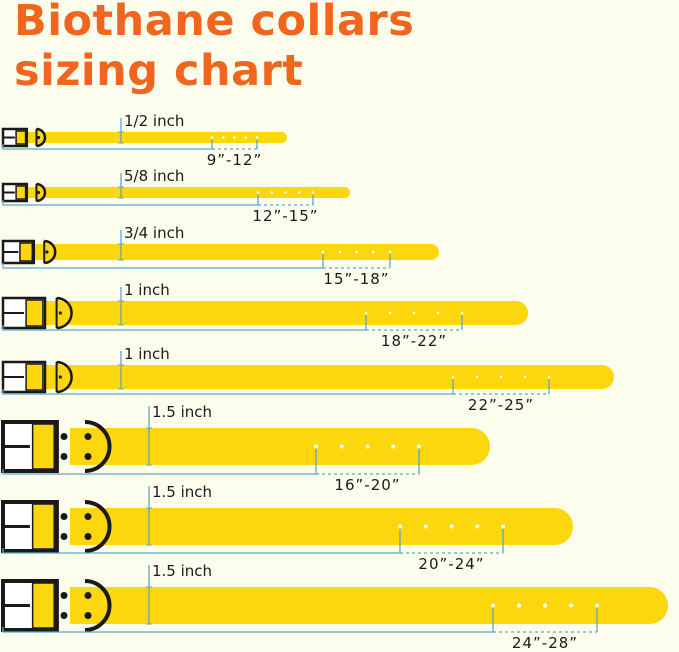  Describe the element at coordinates (159, 71) in the screenshot. I see `title-line-2: sizing chart` at that location.